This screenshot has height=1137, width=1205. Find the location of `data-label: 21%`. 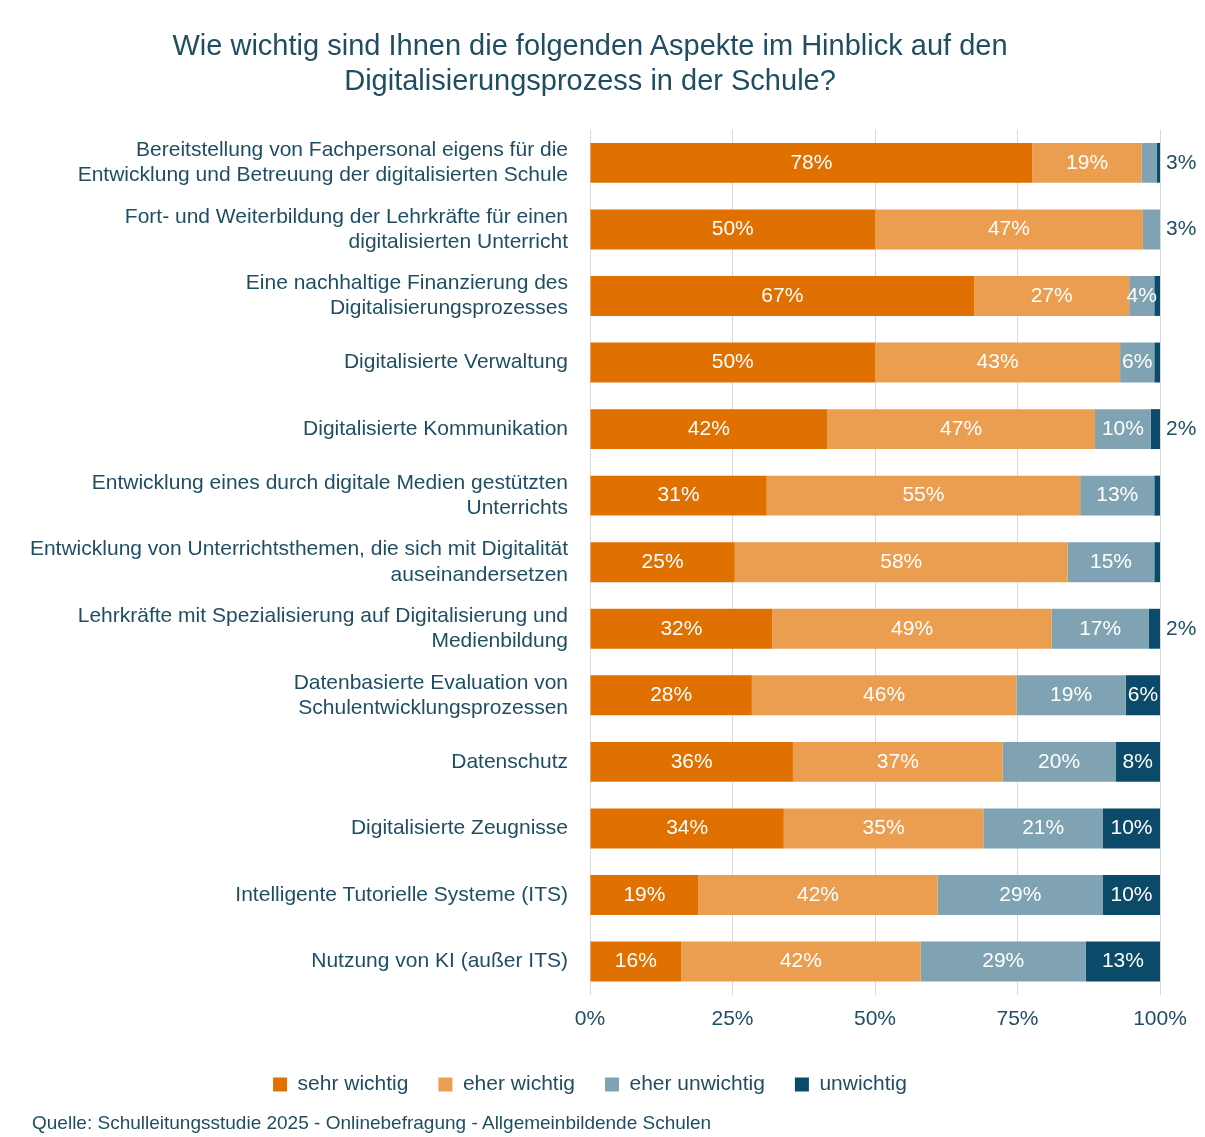

data-label: 21% is located at coordinates (1043, 827).